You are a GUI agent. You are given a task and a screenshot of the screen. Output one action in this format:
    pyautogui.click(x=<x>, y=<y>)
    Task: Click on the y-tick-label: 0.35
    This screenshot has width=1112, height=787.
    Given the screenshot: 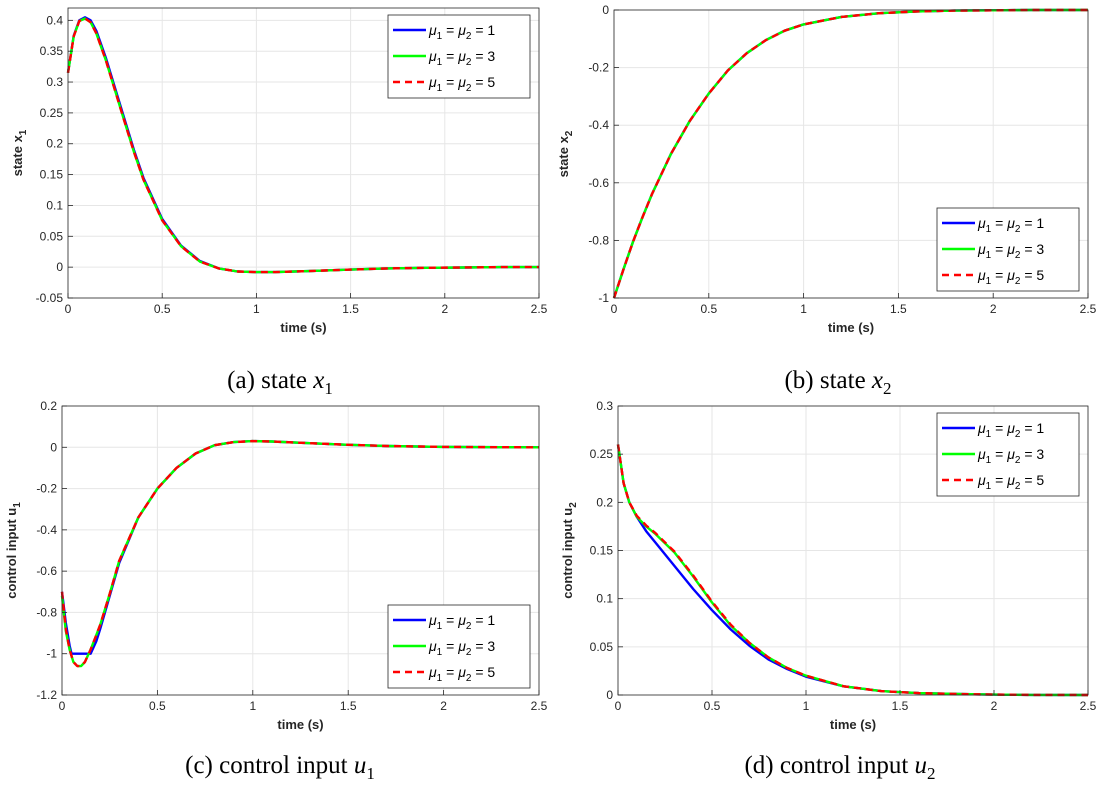 What is the action you would take?
    pyautogui.click(x=52, y=51)
    